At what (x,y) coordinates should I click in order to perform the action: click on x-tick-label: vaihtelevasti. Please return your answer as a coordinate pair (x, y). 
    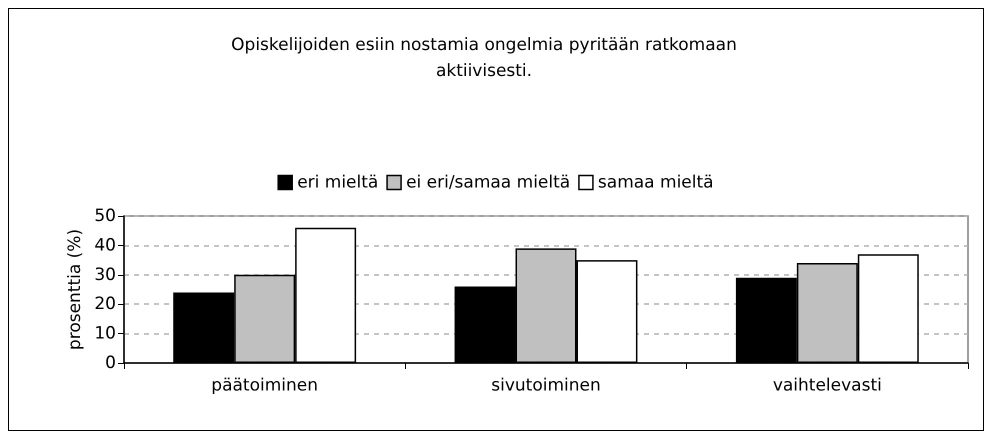
    Looking at the image, I should click on (827, 386).